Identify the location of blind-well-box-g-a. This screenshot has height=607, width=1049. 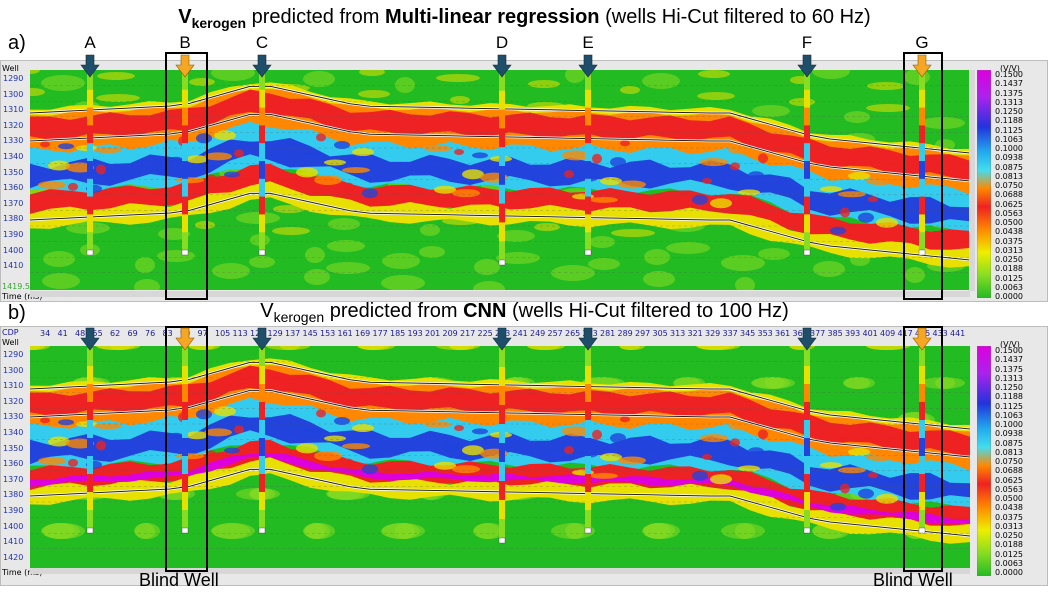
(923, 176).